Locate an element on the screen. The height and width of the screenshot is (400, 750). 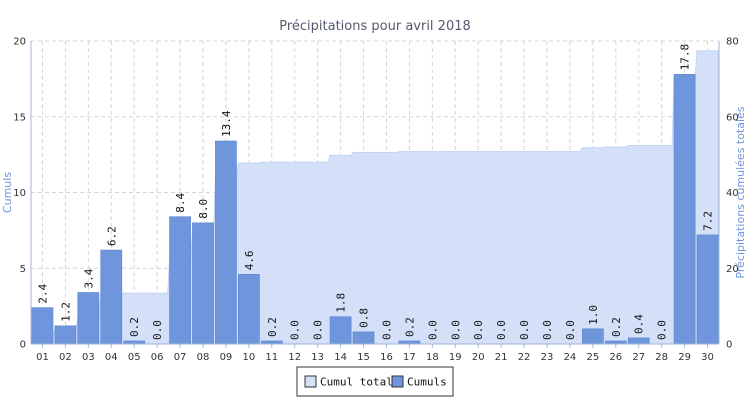
x-tick-17: 17 is located at coordinates (409, 357).